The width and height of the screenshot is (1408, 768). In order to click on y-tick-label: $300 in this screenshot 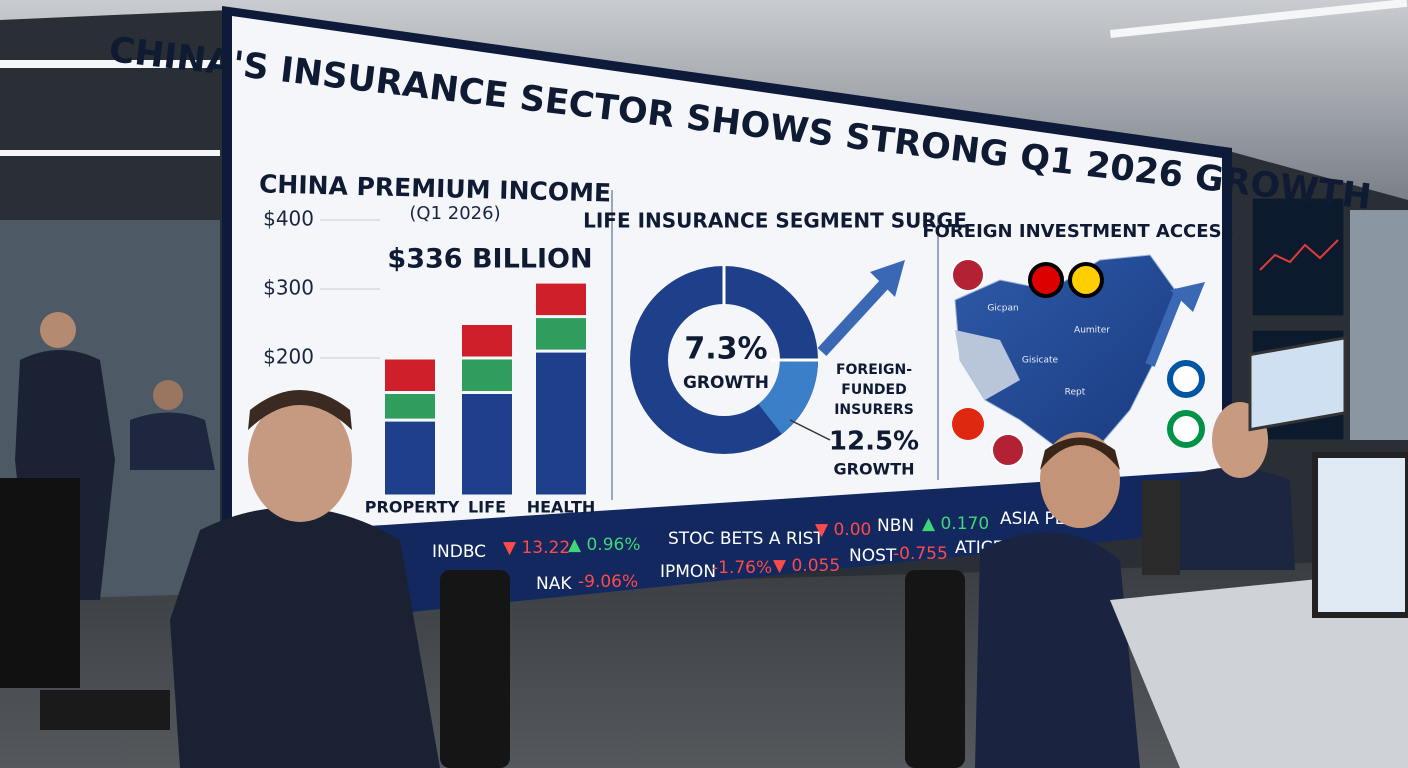, I will do `click(288, 288)`.